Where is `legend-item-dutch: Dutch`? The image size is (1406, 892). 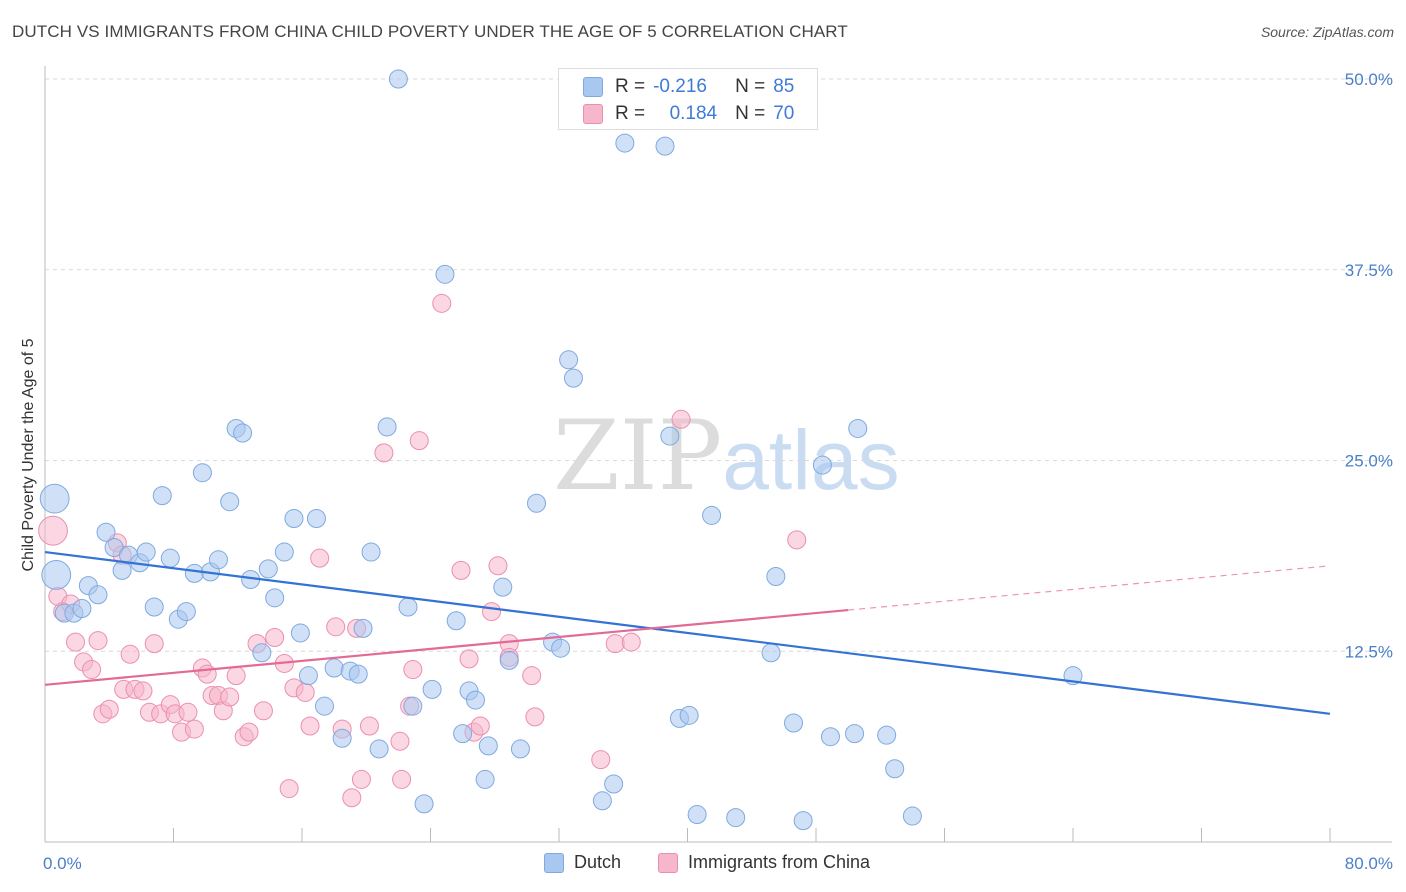
legend-item-dutch: Dutch is located at coordinates (582, 862).